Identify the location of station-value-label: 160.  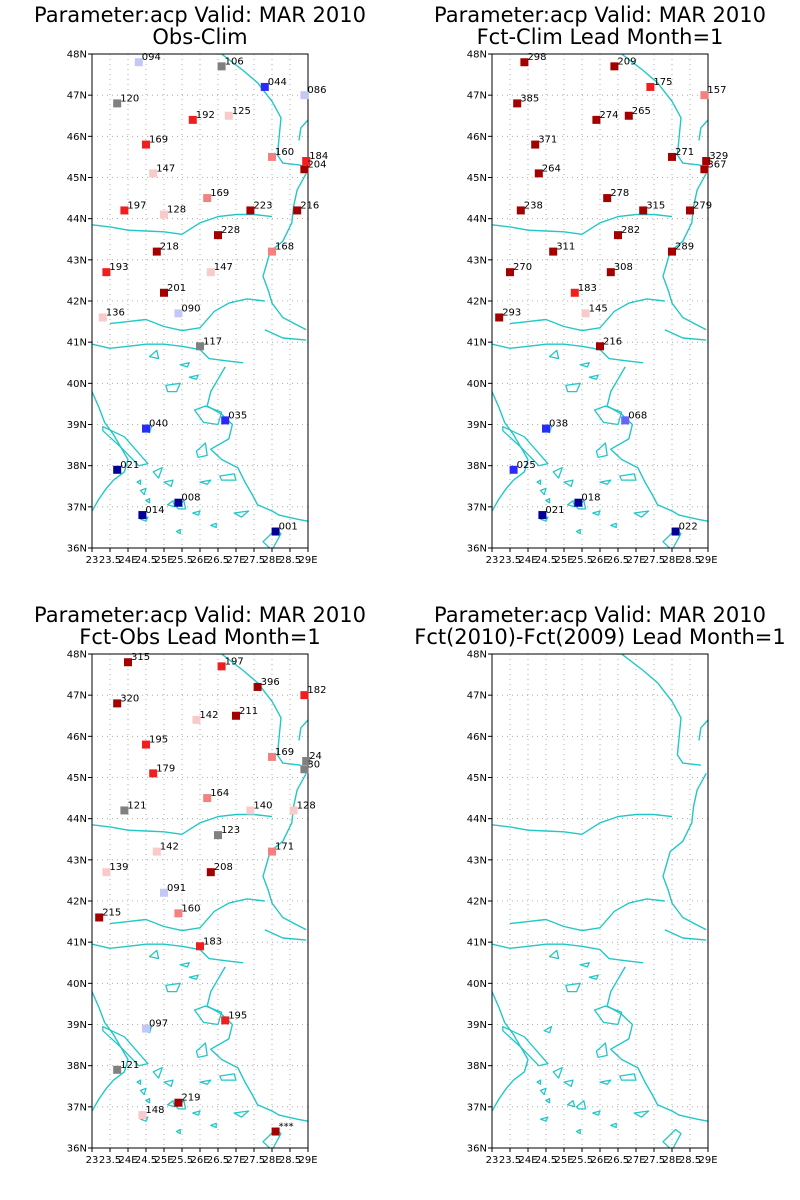
(190, 908).